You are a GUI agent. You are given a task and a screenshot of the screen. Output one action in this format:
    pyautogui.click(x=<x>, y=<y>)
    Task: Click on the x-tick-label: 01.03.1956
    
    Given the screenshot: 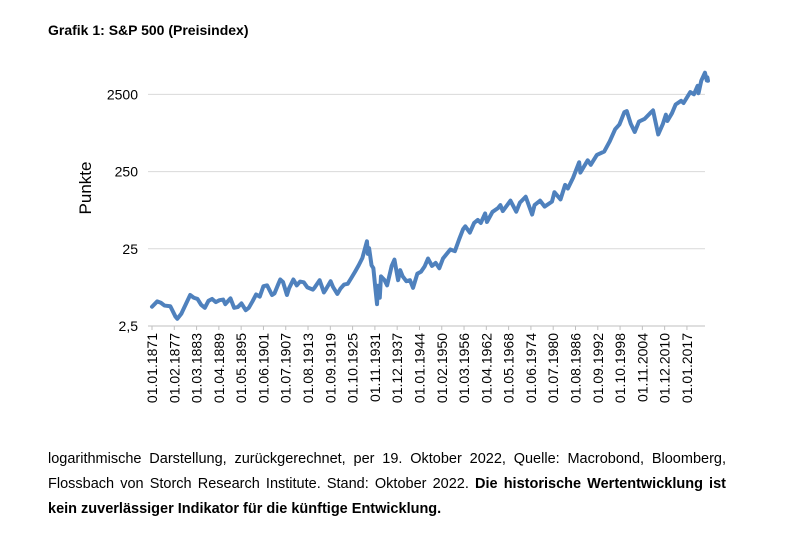 What is the action you would take?
    pyautogui.click(x=464, y=368)
    